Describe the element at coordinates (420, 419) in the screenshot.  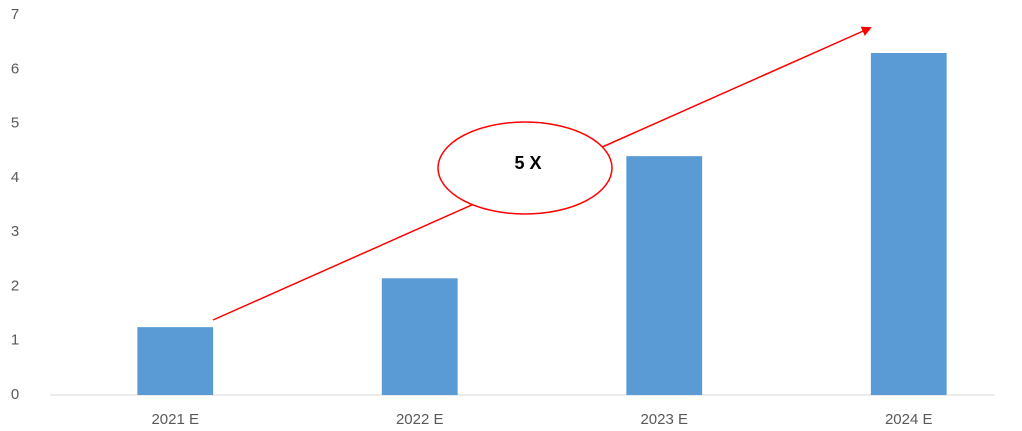
I see `x-tick-label: 2022 E` at that location.